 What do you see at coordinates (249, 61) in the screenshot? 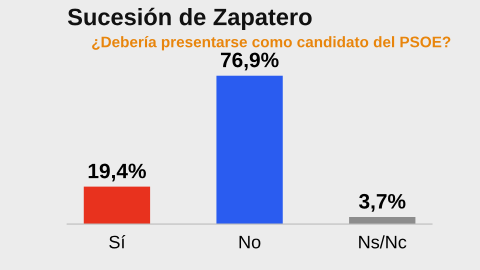
I see `data-label: 76,9%` at bounding box center [249, 61].